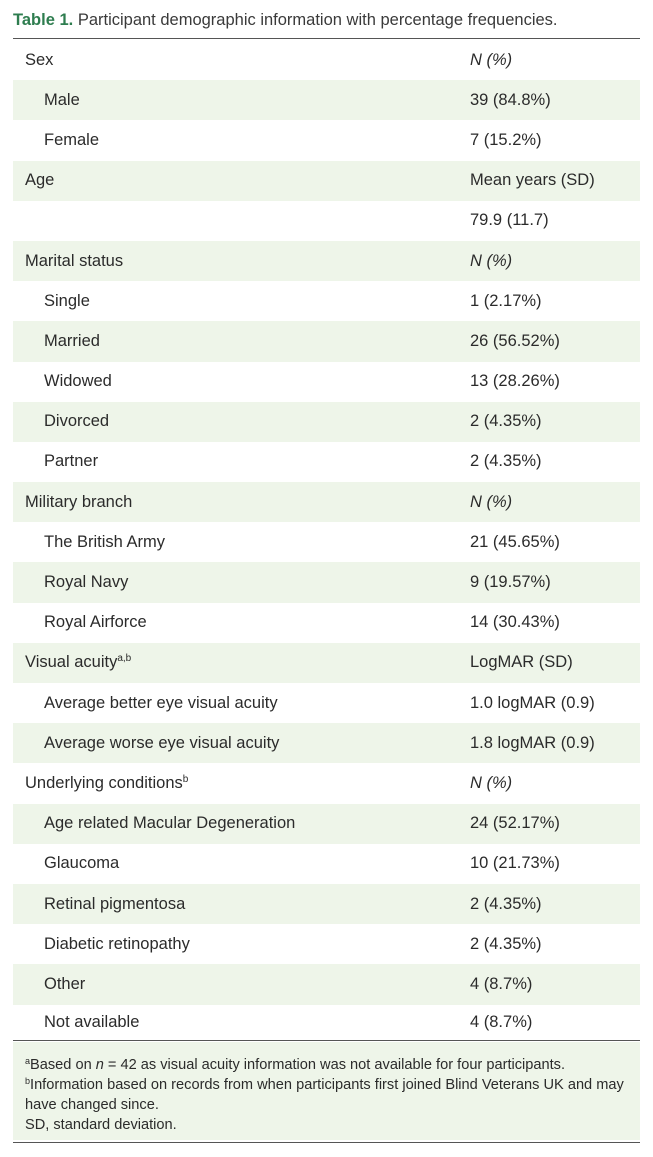  Describe the element at coordinates (326, 1142) in the screenshot. I see `table-bottom-rule` at that location.